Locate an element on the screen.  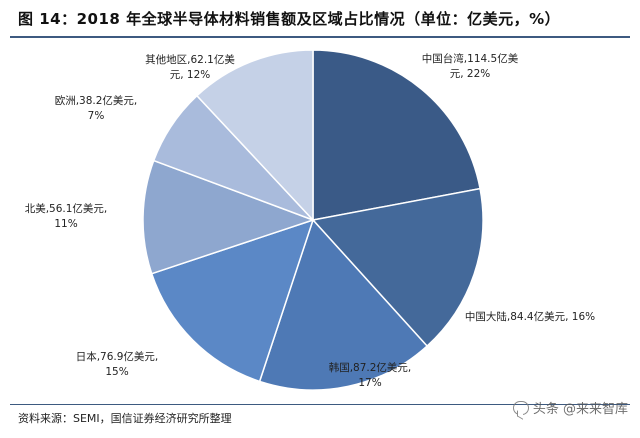
chart-title-bar: 图 14：2018 年全球半导体材料销售额及区域占比情况（单位：亿美元，%） is located at coordinates (320, 18).